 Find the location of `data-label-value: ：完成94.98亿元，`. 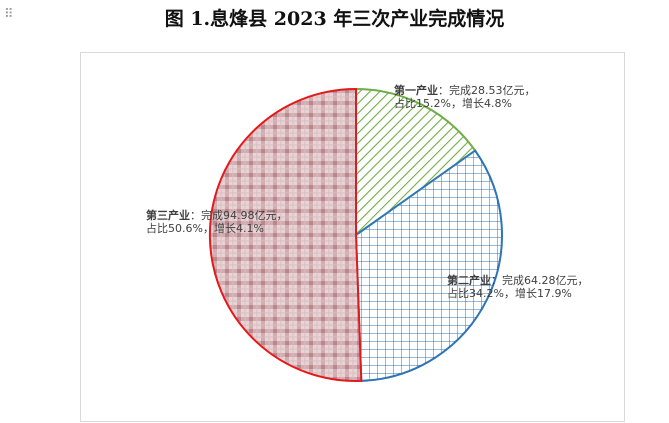

data-label-value: ：完成94.98亿元， is located at coordinates (239, 215).